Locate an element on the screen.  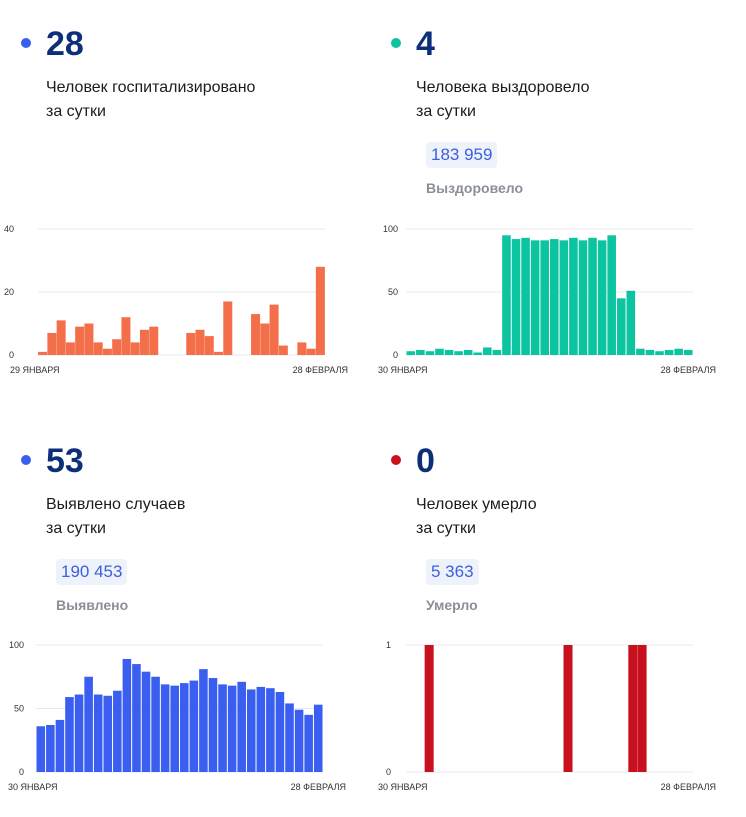
recovered-total-label: Выздоровело is located at coordinates (475, 188).